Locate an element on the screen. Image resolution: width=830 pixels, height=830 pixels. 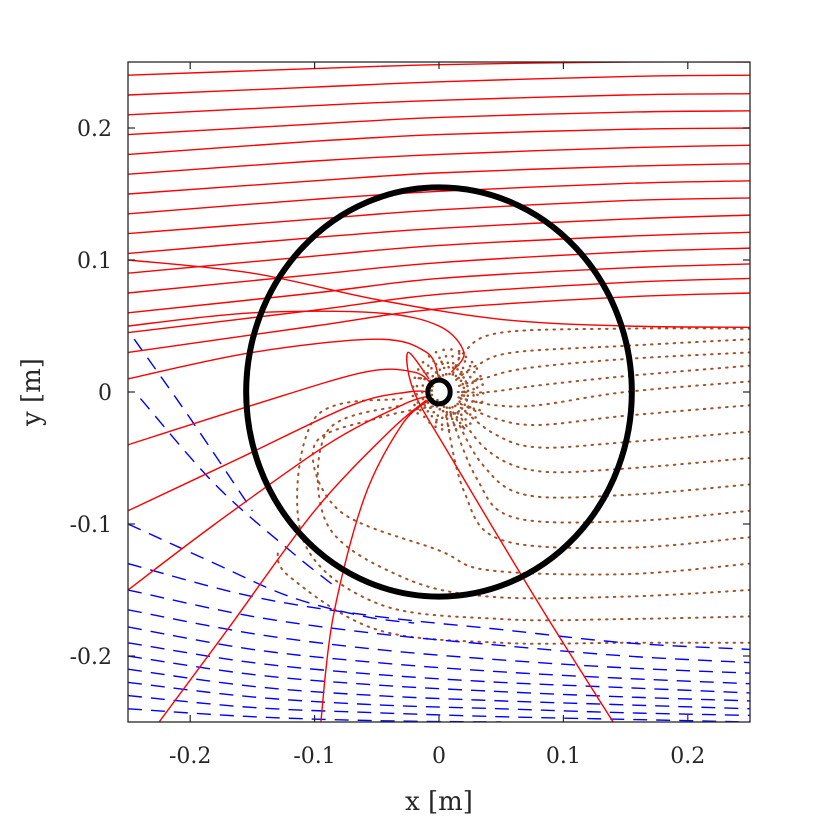
y-tick-label: -0.1 is located at coordinates (91, 525).